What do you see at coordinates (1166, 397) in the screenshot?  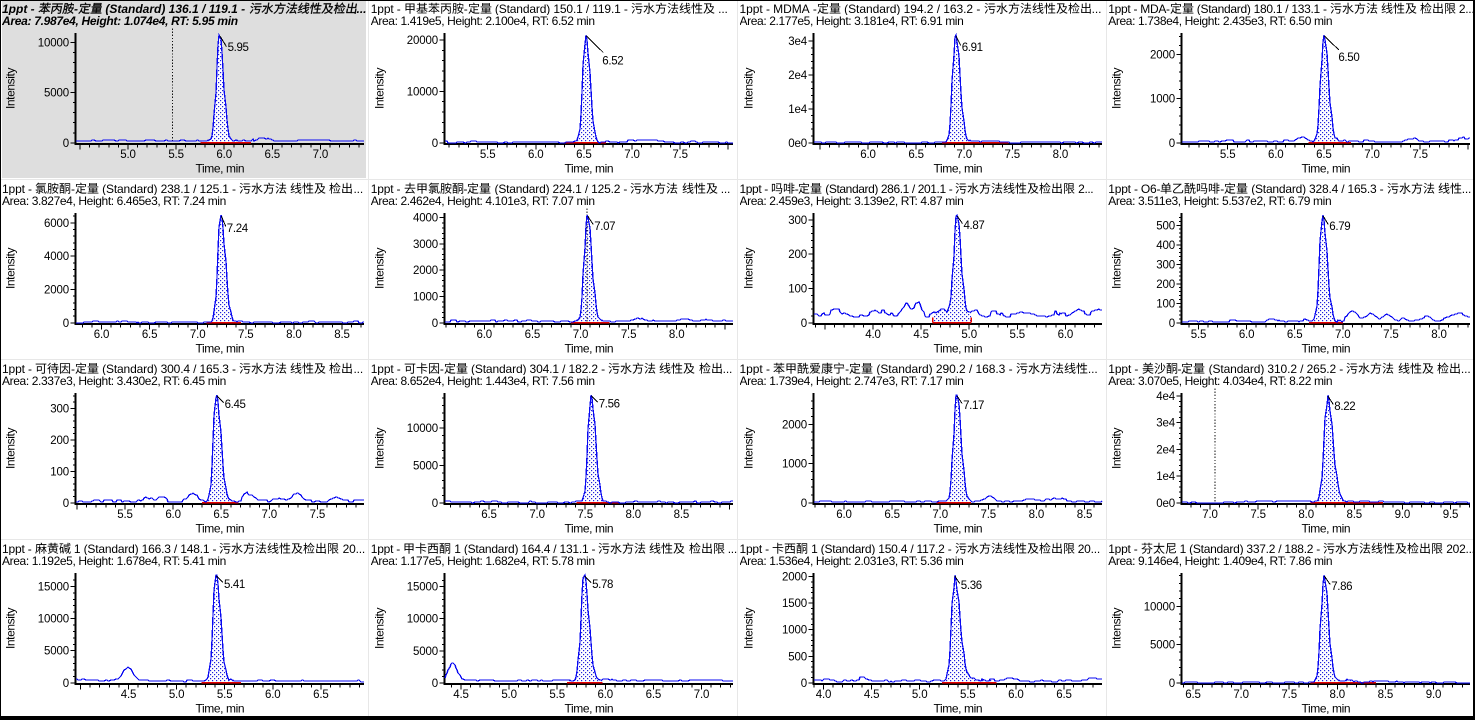 I see `svg-text: 4e4` at bounding box center [1166, 397].